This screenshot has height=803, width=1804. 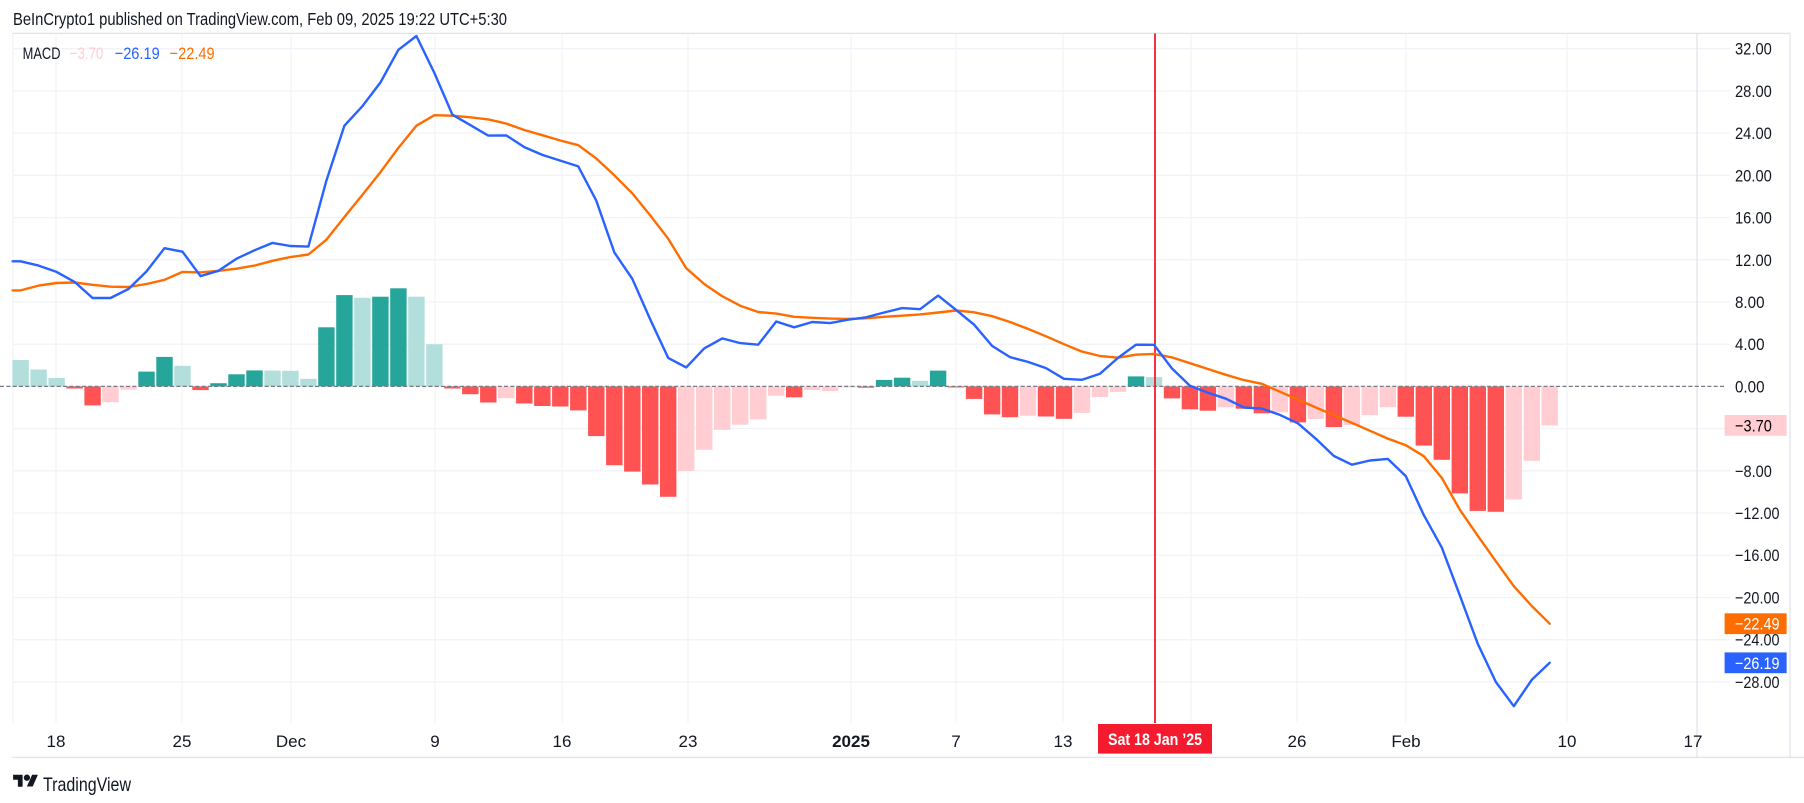 What do you see at coordinates (1750, 386) in the screenshot?
I see `svg-text: 0.00` at bounding box center [1750, 386].